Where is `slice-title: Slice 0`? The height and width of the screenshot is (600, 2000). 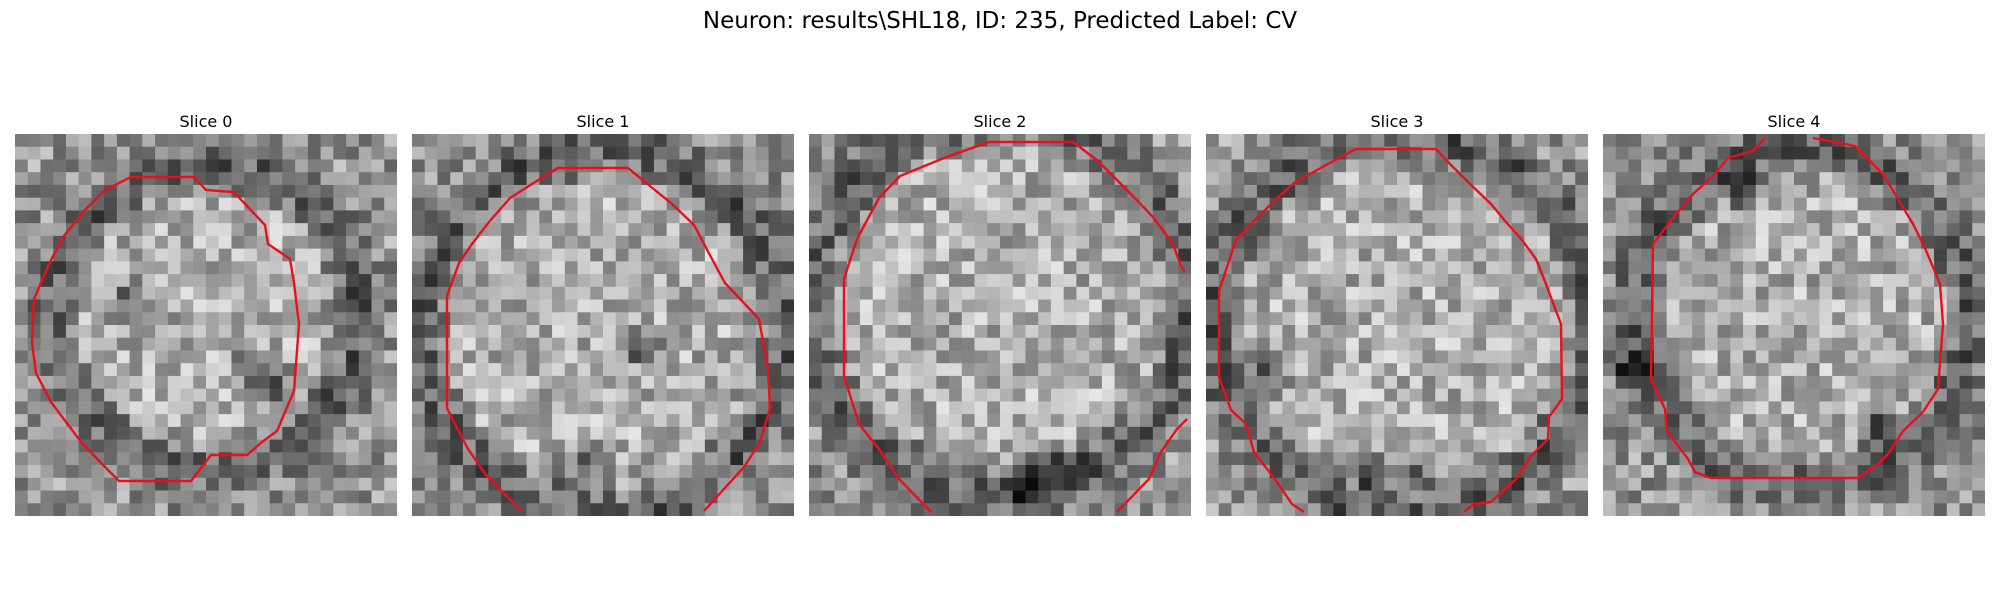
slice-title: Slice 0 is located at coordinates (206, 121).